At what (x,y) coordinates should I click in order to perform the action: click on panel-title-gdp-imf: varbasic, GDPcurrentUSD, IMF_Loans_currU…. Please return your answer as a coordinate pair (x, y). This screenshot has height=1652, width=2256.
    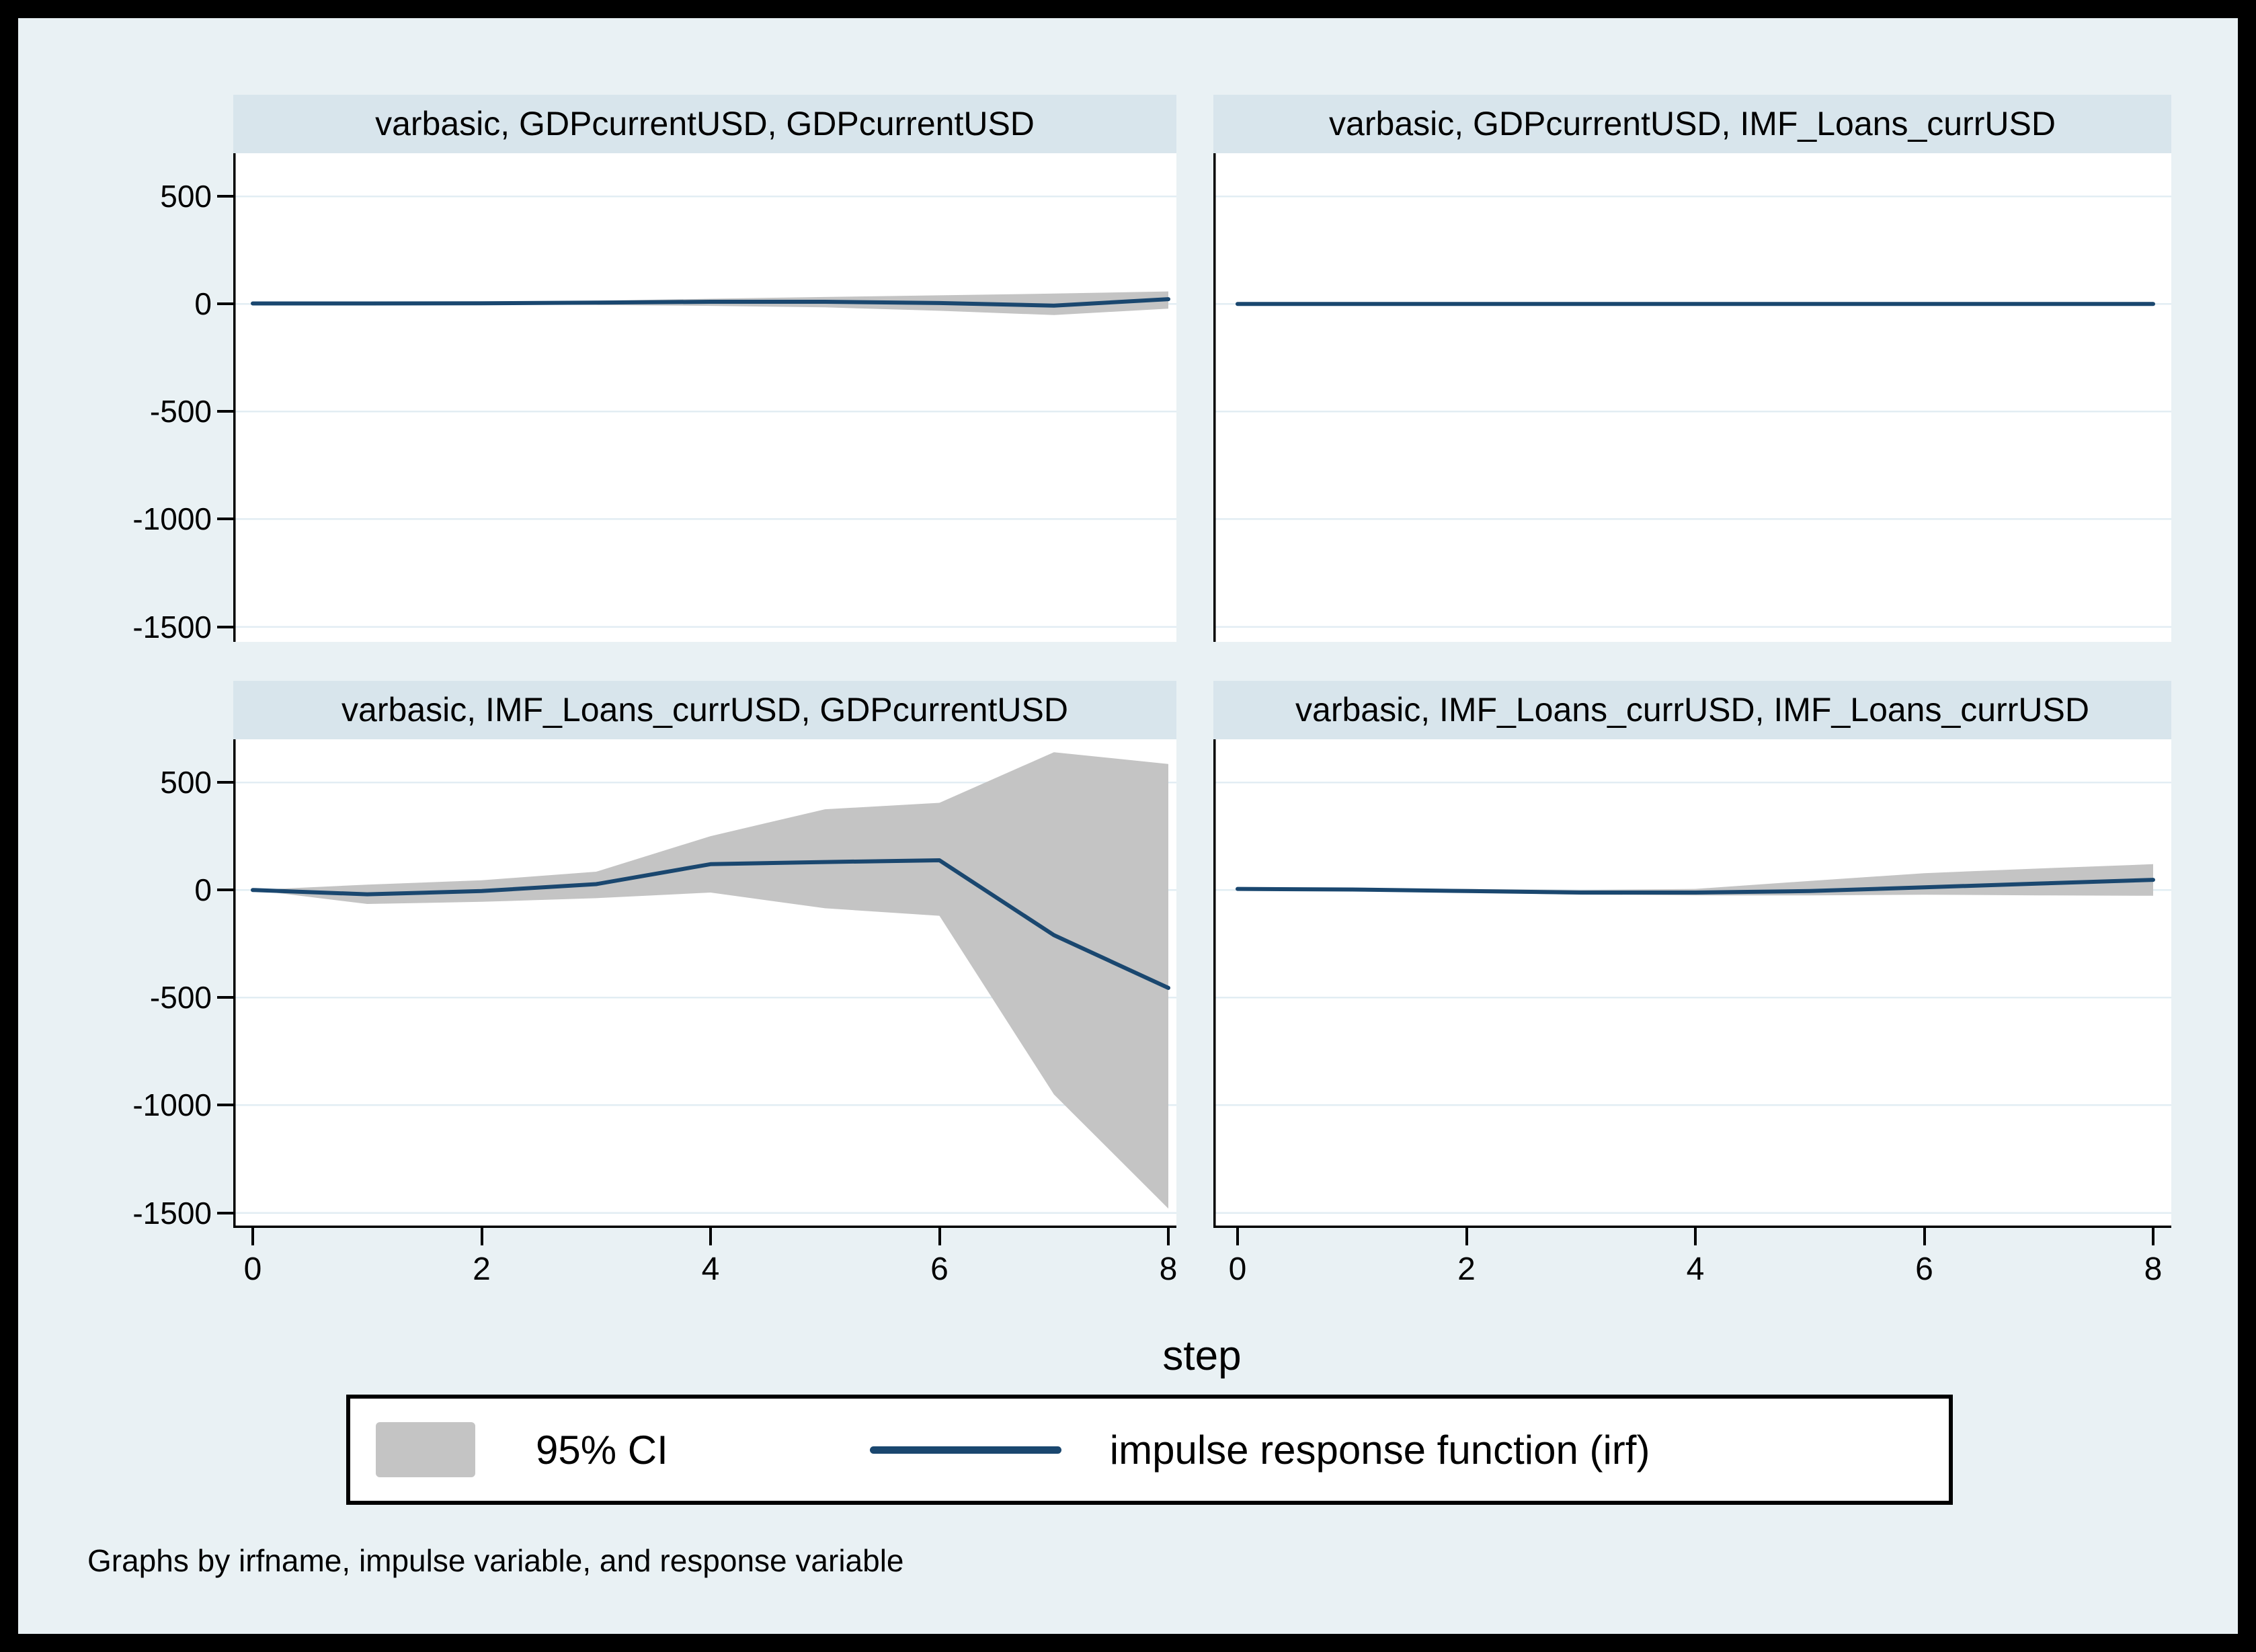
    Looking at the image, I should click on (1692, 124).